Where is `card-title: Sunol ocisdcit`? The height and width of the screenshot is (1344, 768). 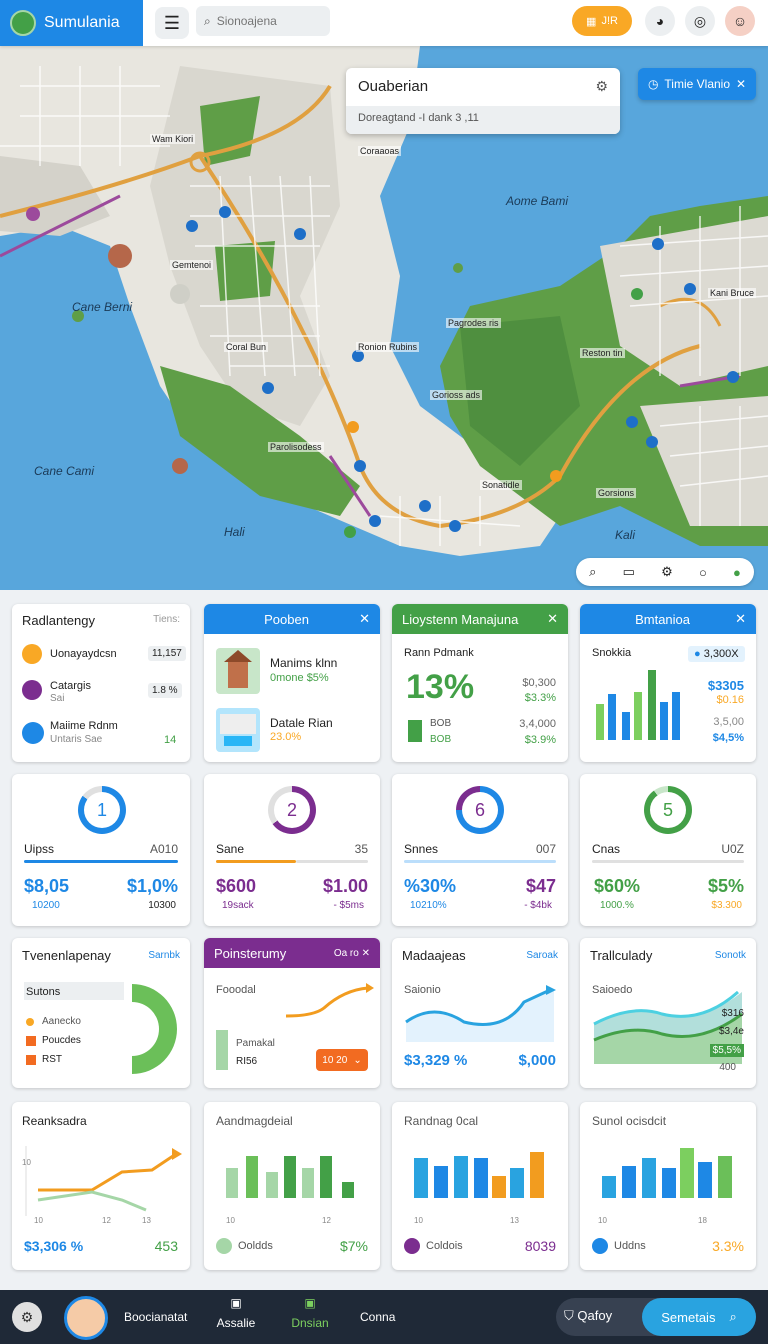
card-title: Sunol ocisdcit is located at coordinates (629, 1121).